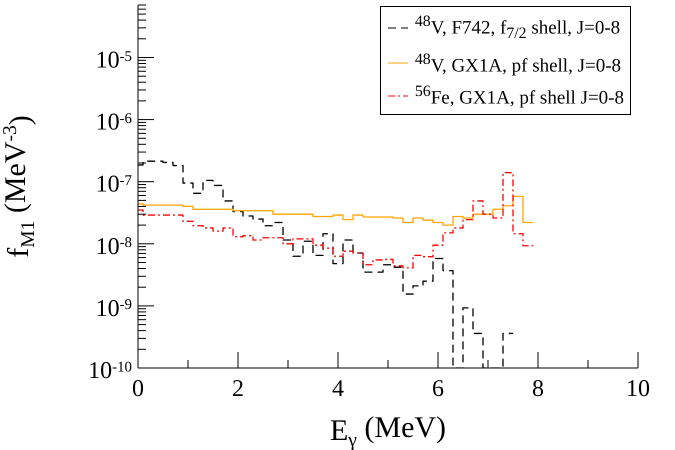 Image resolution: width=675 pixels, height=450 pixels. What do you see at coordinates (517, 28) in the screenshot?
I see `legend-label: $^{48}$V, F742, f$_{7/2}$ shell, J=0-8` at bounding box center [517, 28].